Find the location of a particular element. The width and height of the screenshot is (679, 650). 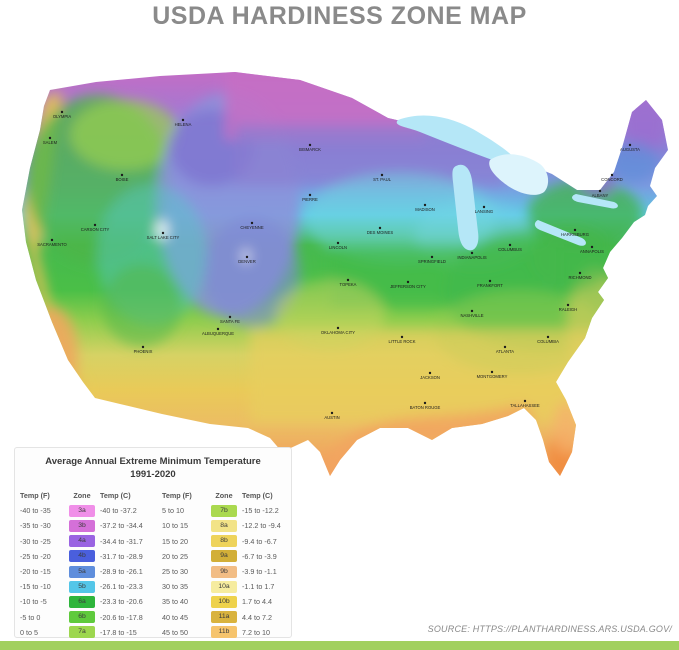

zone-chip: 6a is located at coordinates (82, 601).